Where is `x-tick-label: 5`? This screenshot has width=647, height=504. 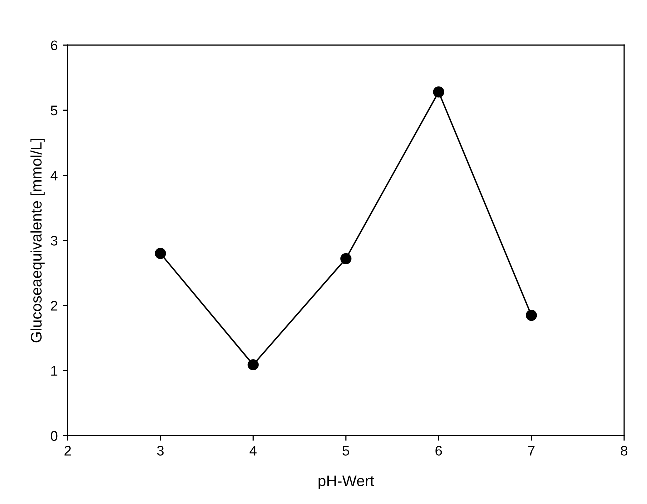 x-tick-label: 5 is located at coordinates (346, 451).